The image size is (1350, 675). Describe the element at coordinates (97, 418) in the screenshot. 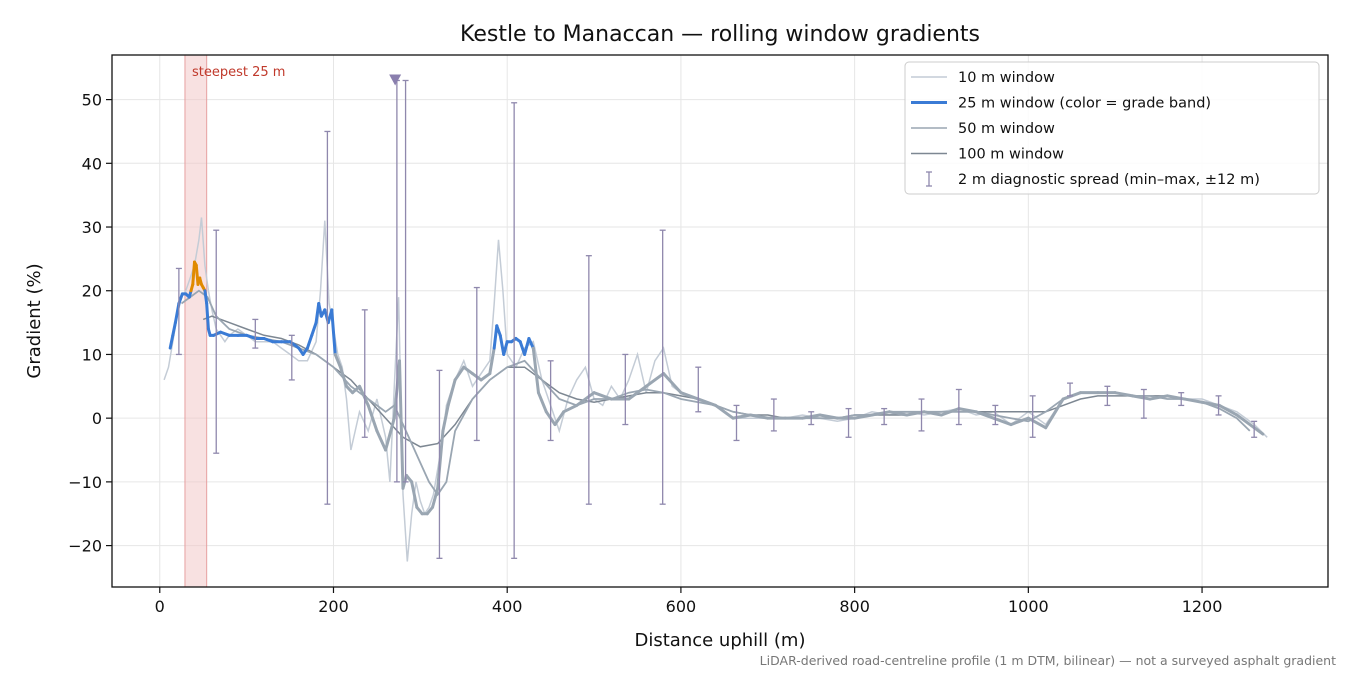

I see `y-tick-label: 0` at that location.